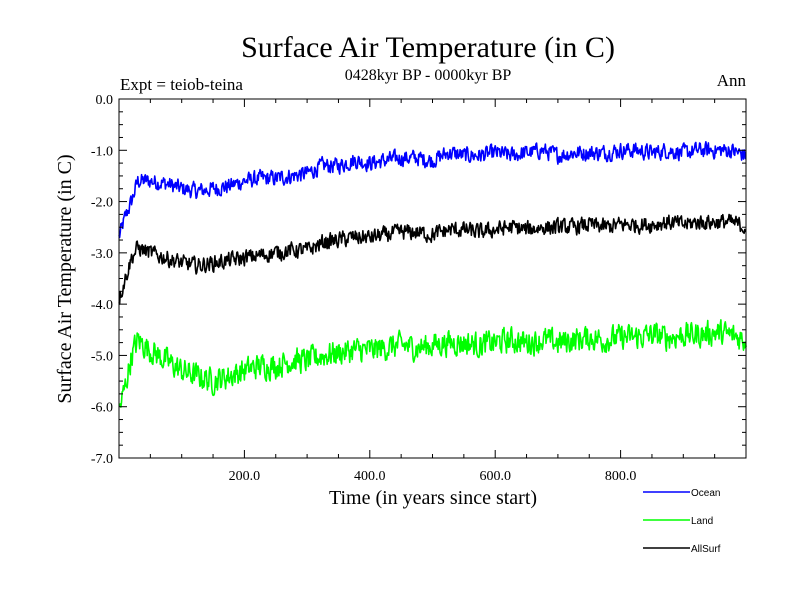 The image size is (800, 600). What do you see at coordinates (682, 521) in the screenshot?
I see `legend: Ocean Land AllSurf` at bounding box center [682, 521].